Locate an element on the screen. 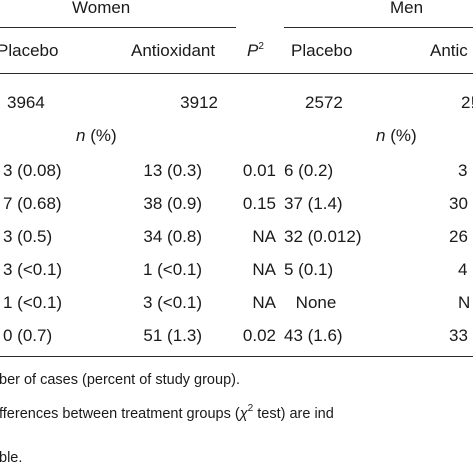  unit-label-men: n (%) is located at coordinates (396, 135).